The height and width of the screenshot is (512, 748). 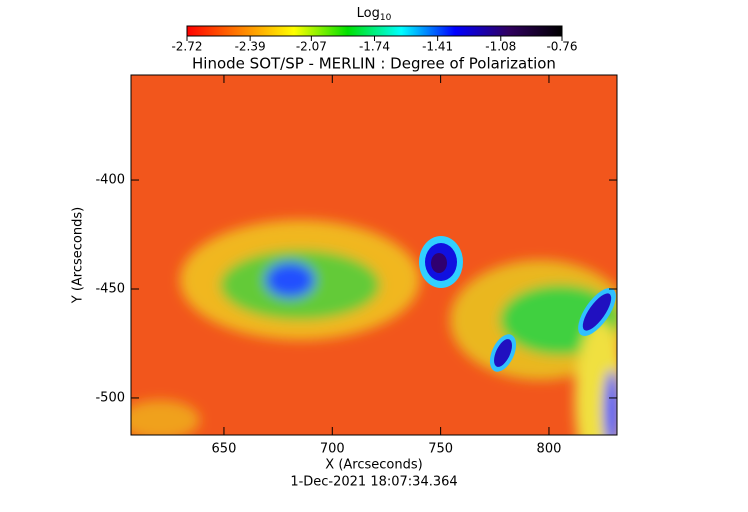 What do you see at coordinates (110, 180) in the screenshot?
I see `y-tick-label: -400` at bounding box center [110, 180].